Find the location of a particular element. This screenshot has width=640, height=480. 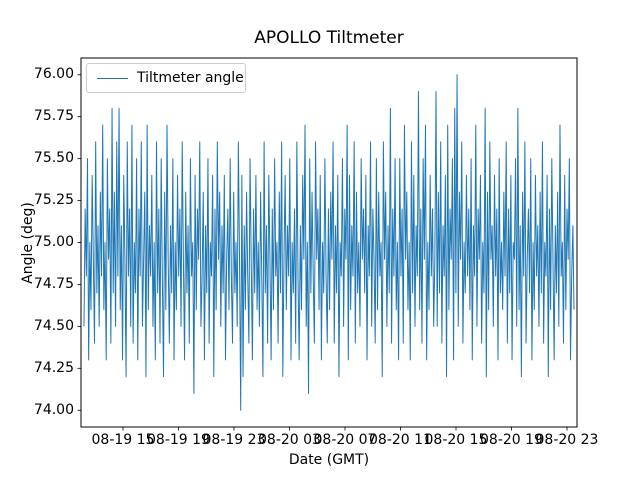

legend-label: Tiltmeter angle is located at coordinates (190, 78).